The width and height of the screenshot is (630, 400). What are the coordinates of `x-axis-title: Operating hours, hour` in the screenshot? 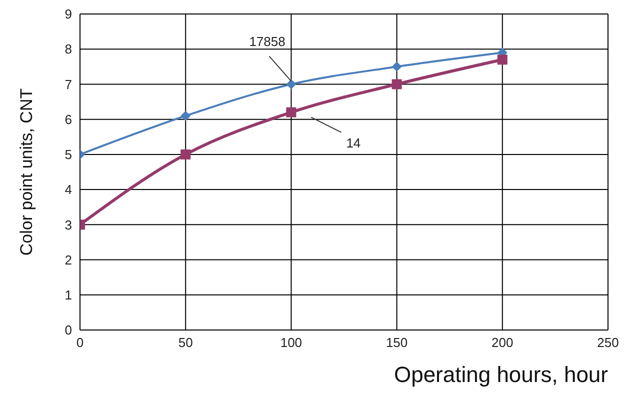 It's located at (501, 374).